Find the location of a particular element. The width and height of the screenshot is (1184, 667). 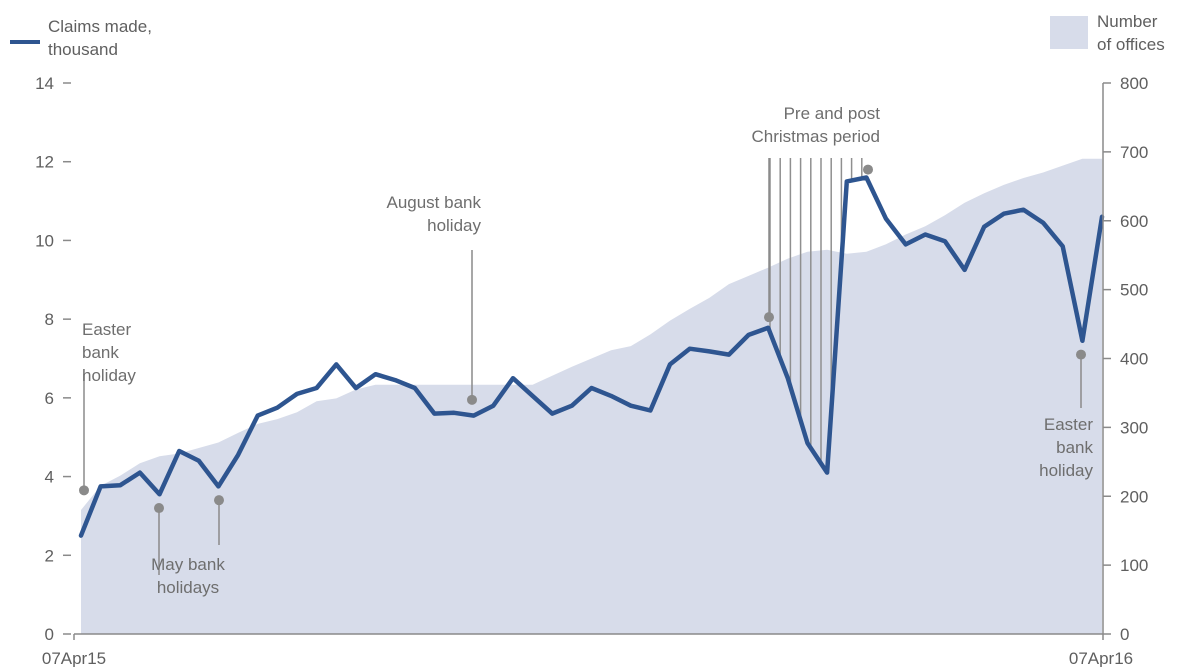

legend-right-line2: of offices is located at coordinates (1131, 44).